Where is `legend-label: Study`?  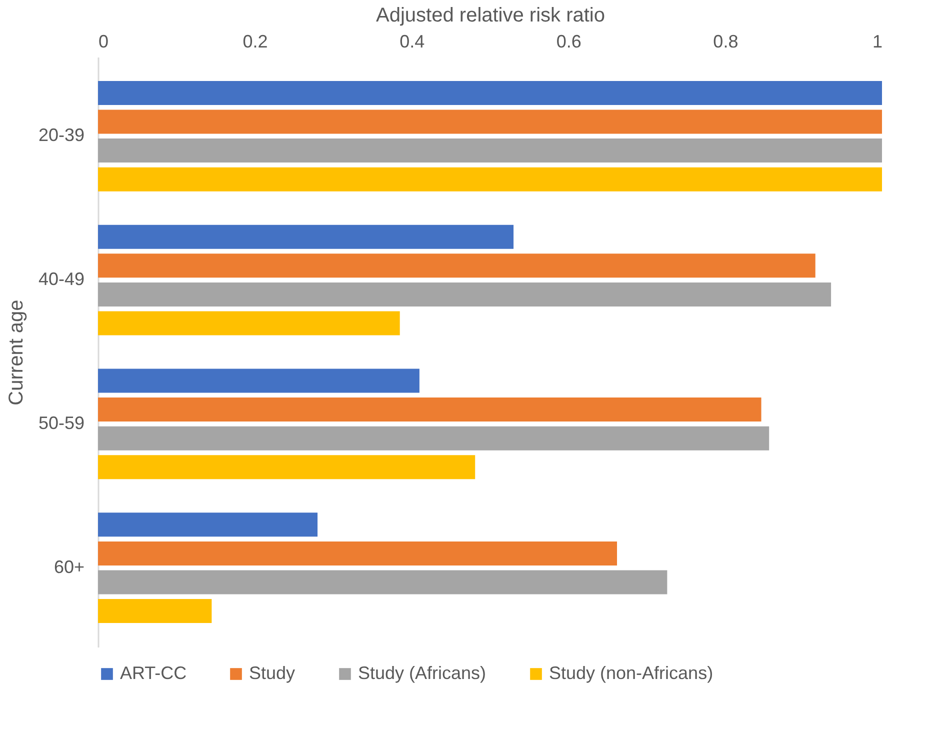
legend-label: Study is located at coordinates (272, 673).